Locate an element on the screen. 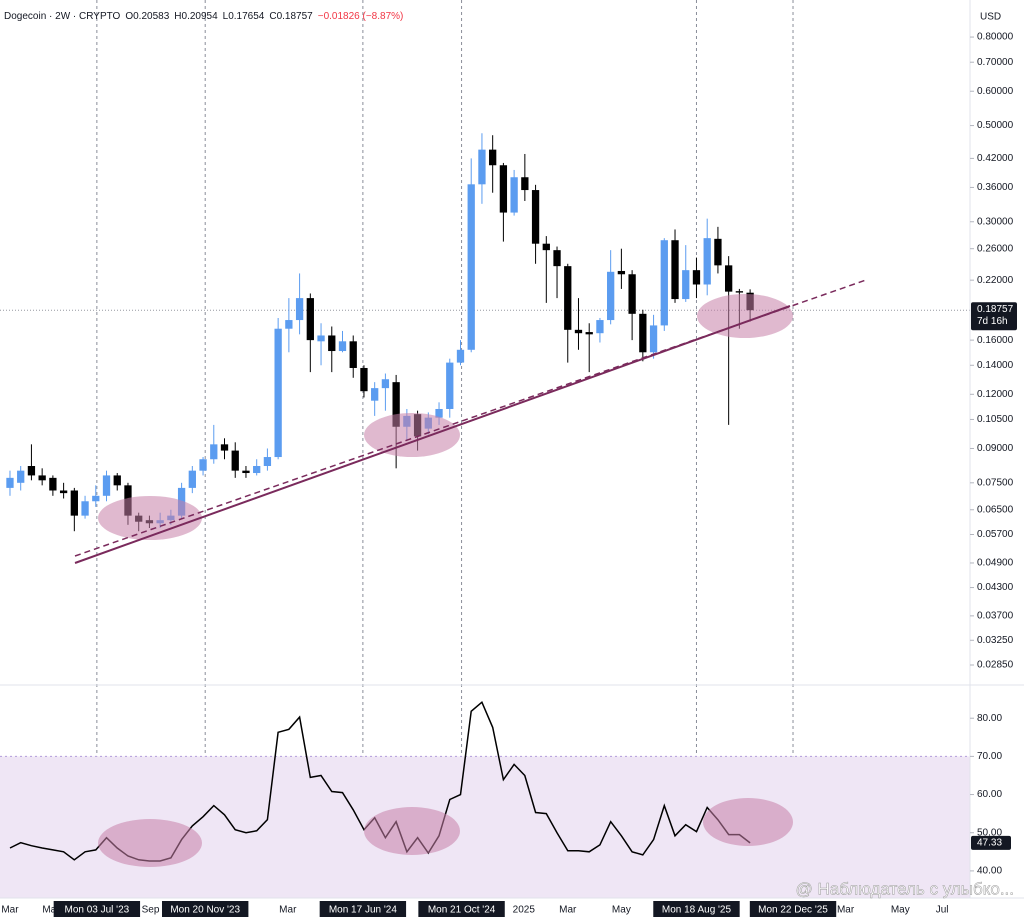  y-tick-label: 0.06500 is located at coordinates (995, 509).